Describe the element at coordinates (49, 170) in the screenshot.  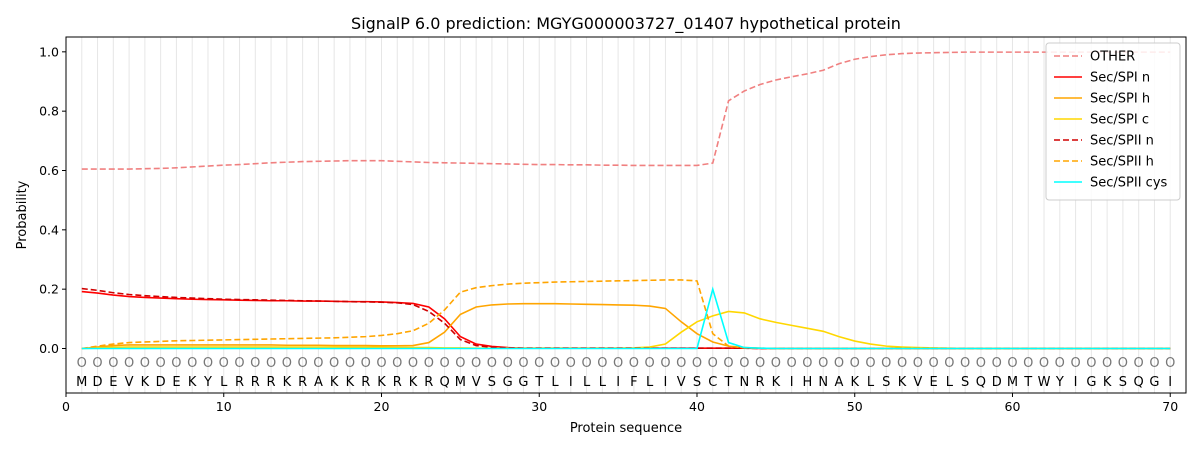
I see `y-tick-label: 0.6` at that location.